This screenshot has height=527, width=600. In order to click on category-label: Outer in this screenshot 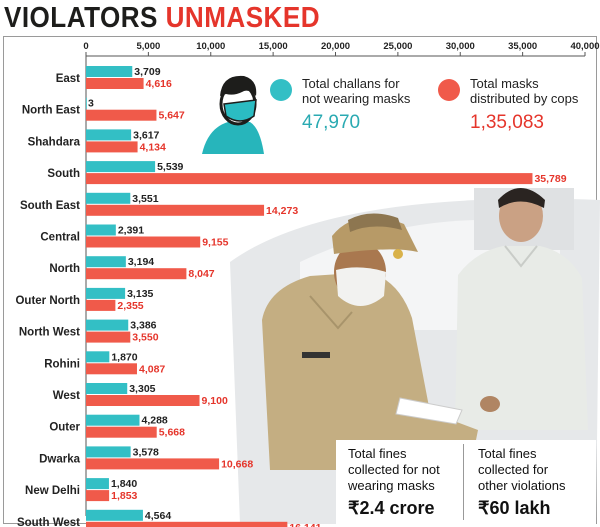, I will do `click(64, 428)`.